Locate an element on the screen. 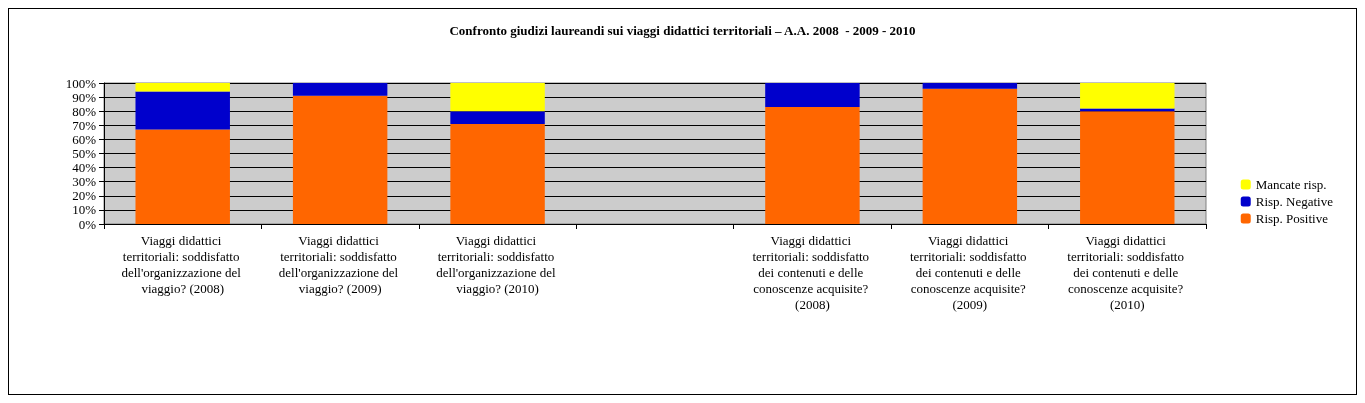 The width and height of the screenshot is (1365, 403). y-tick-label: 60% is located at coordinates (84, 139).